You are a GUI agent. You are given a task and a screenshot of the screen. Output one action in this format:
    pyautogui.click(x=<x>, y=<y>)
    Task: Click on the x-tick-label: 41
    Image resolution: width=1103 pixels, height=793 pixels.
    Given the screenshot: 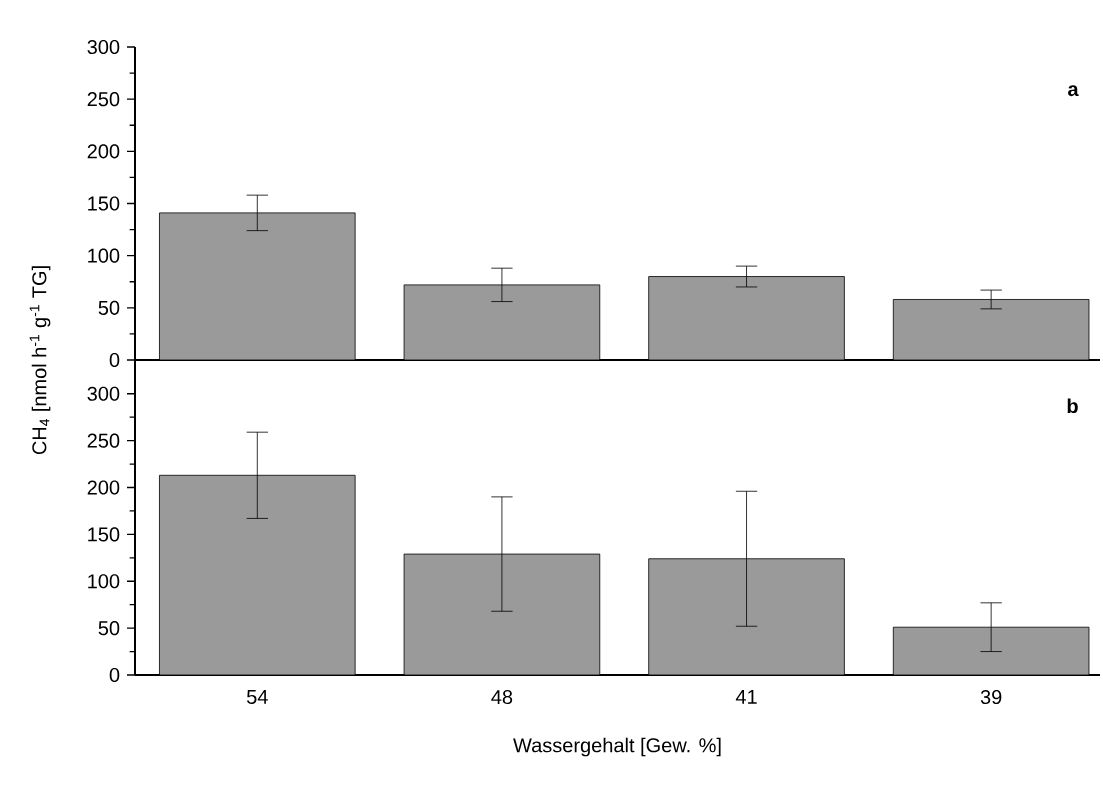 What is the action you would take?
    pyautogui.click(x=746, y=696)
    